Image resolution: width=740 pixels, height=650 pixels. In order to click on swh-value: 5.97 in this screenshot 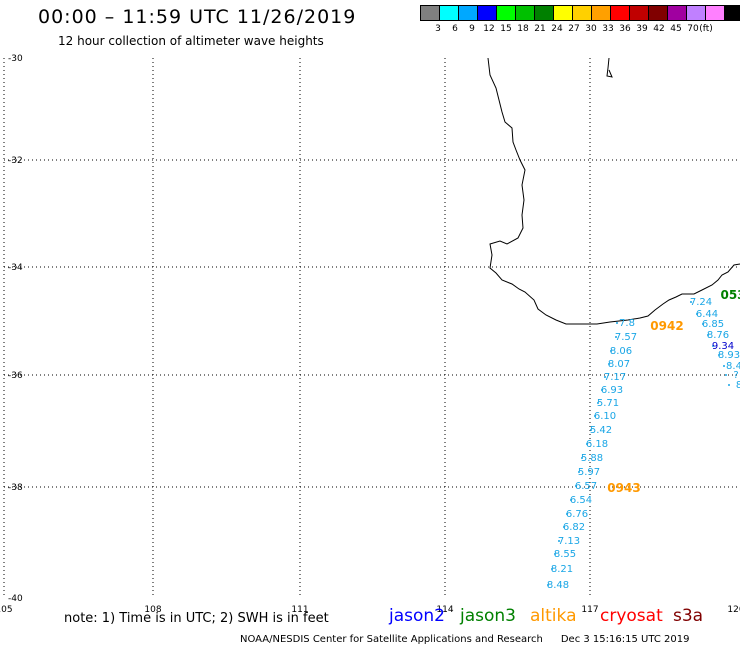, I will do `click(589, 472)`.